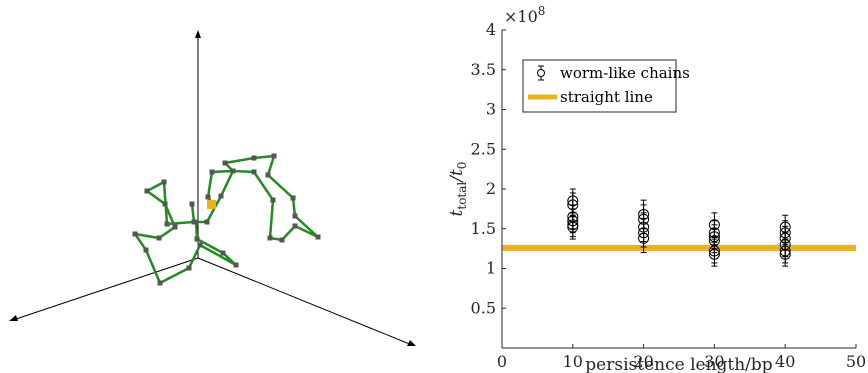  I want to click on x-tick-label: 50, so click(856, 361).